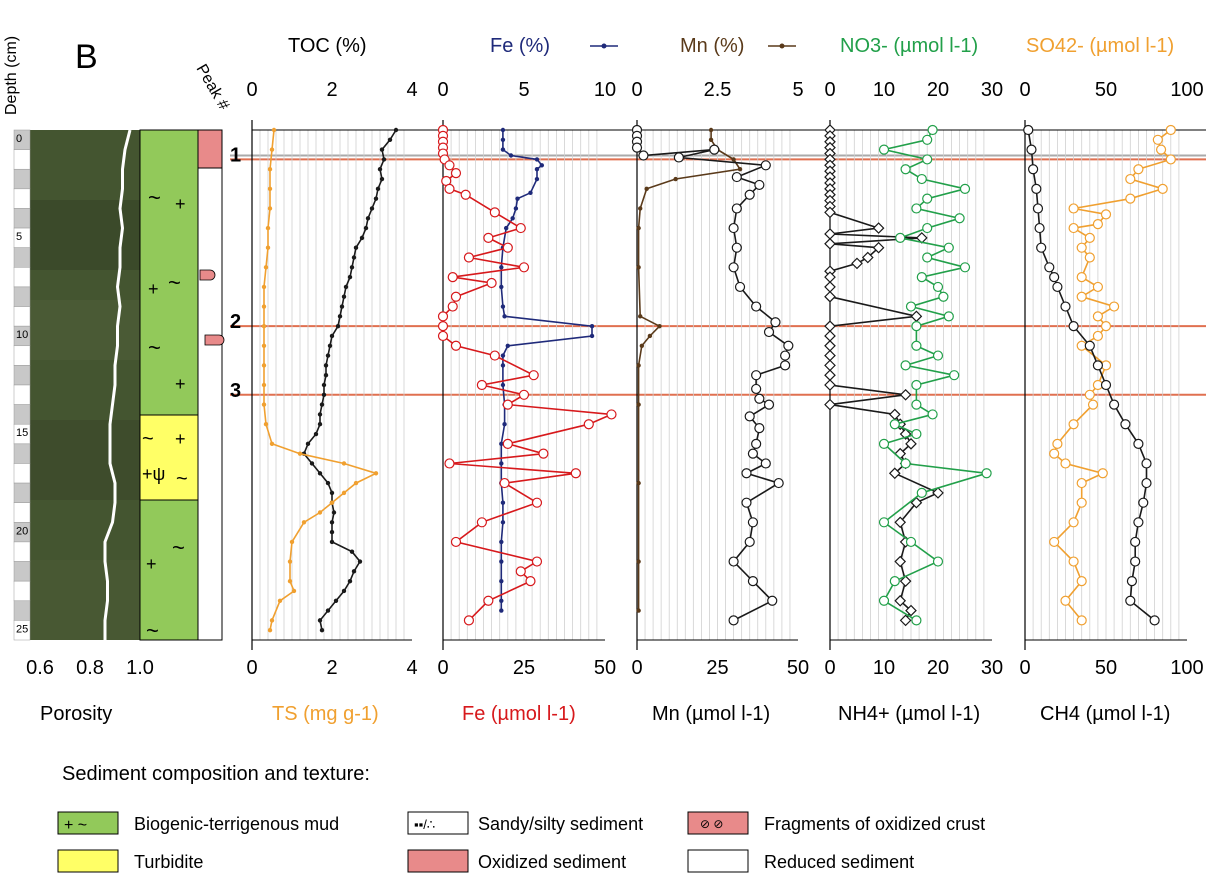 Image resolution: width=1206 pixels, height=893 pixels. I want to click on svg-text: +ψ, so click(153, 474).